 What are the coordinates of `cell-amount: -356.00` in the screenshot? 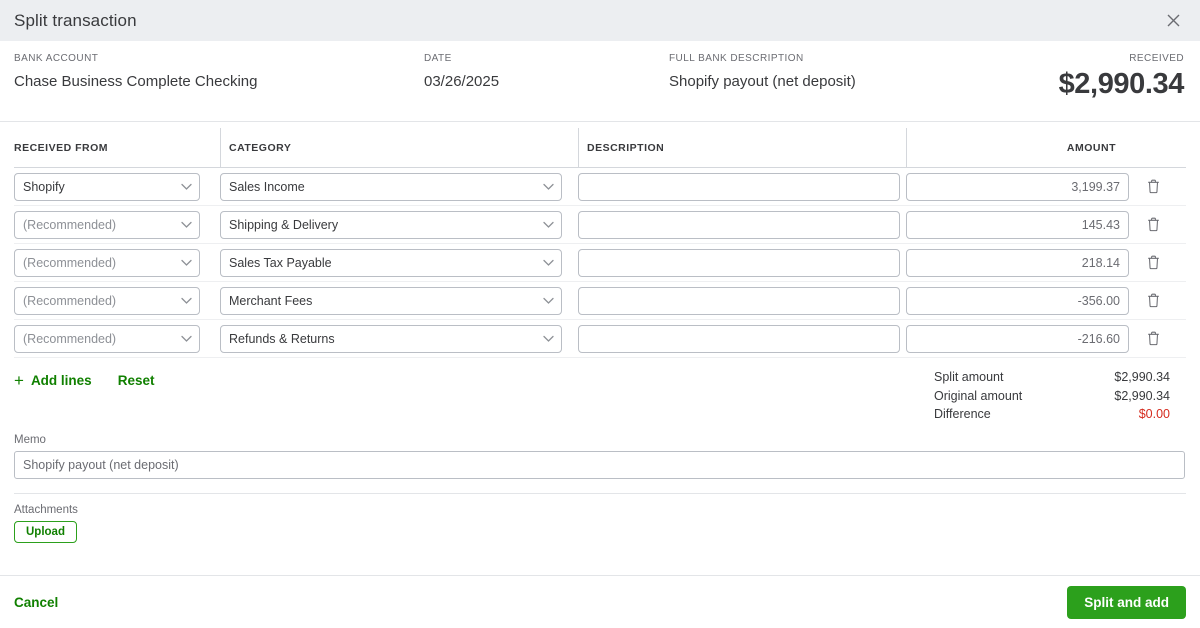 It's located at (1019, 300).